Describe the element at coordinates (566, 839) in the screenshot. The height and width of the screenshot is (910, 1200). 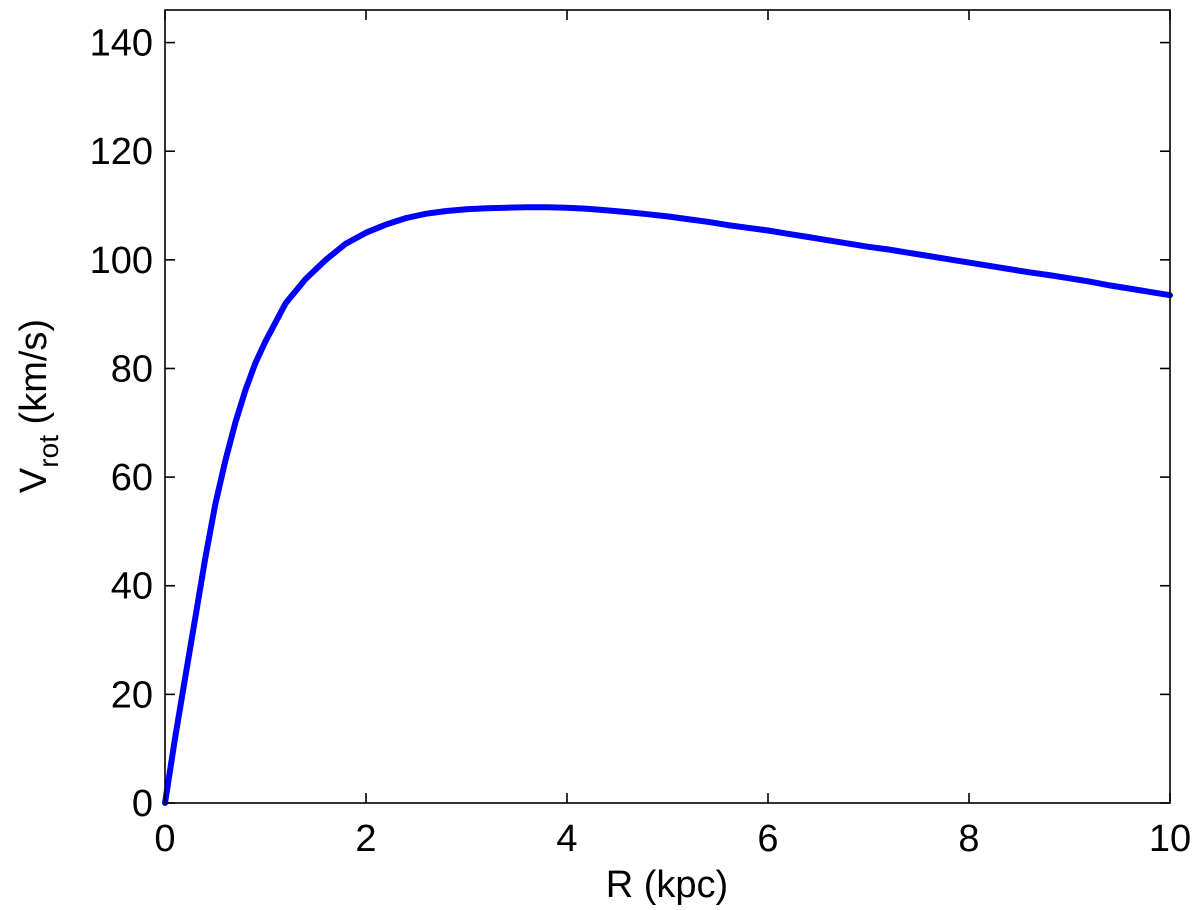
I see `x-tick-label: 4` at that location.